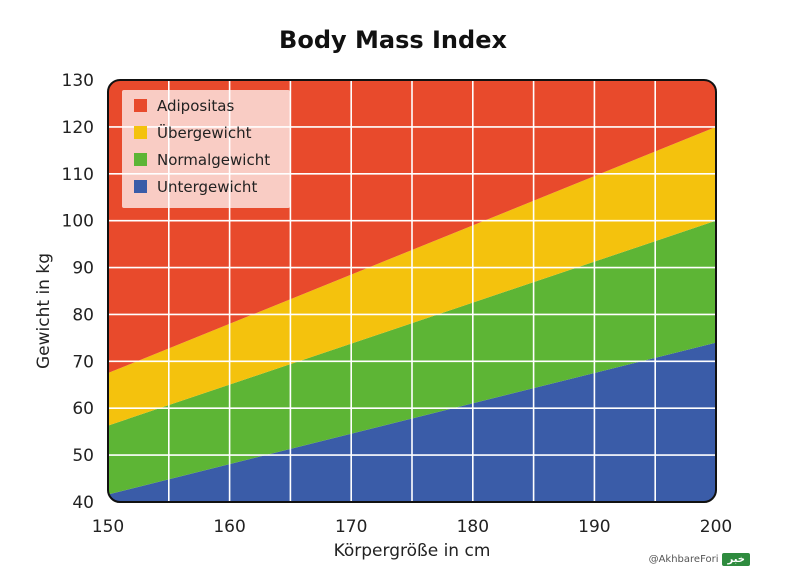 The height and width of the screenshot is (578, 786). What do you see at coordinates (229, 527) in the screenshot?
I see `x-tick-label: 160` at bounding box center [229, 527].